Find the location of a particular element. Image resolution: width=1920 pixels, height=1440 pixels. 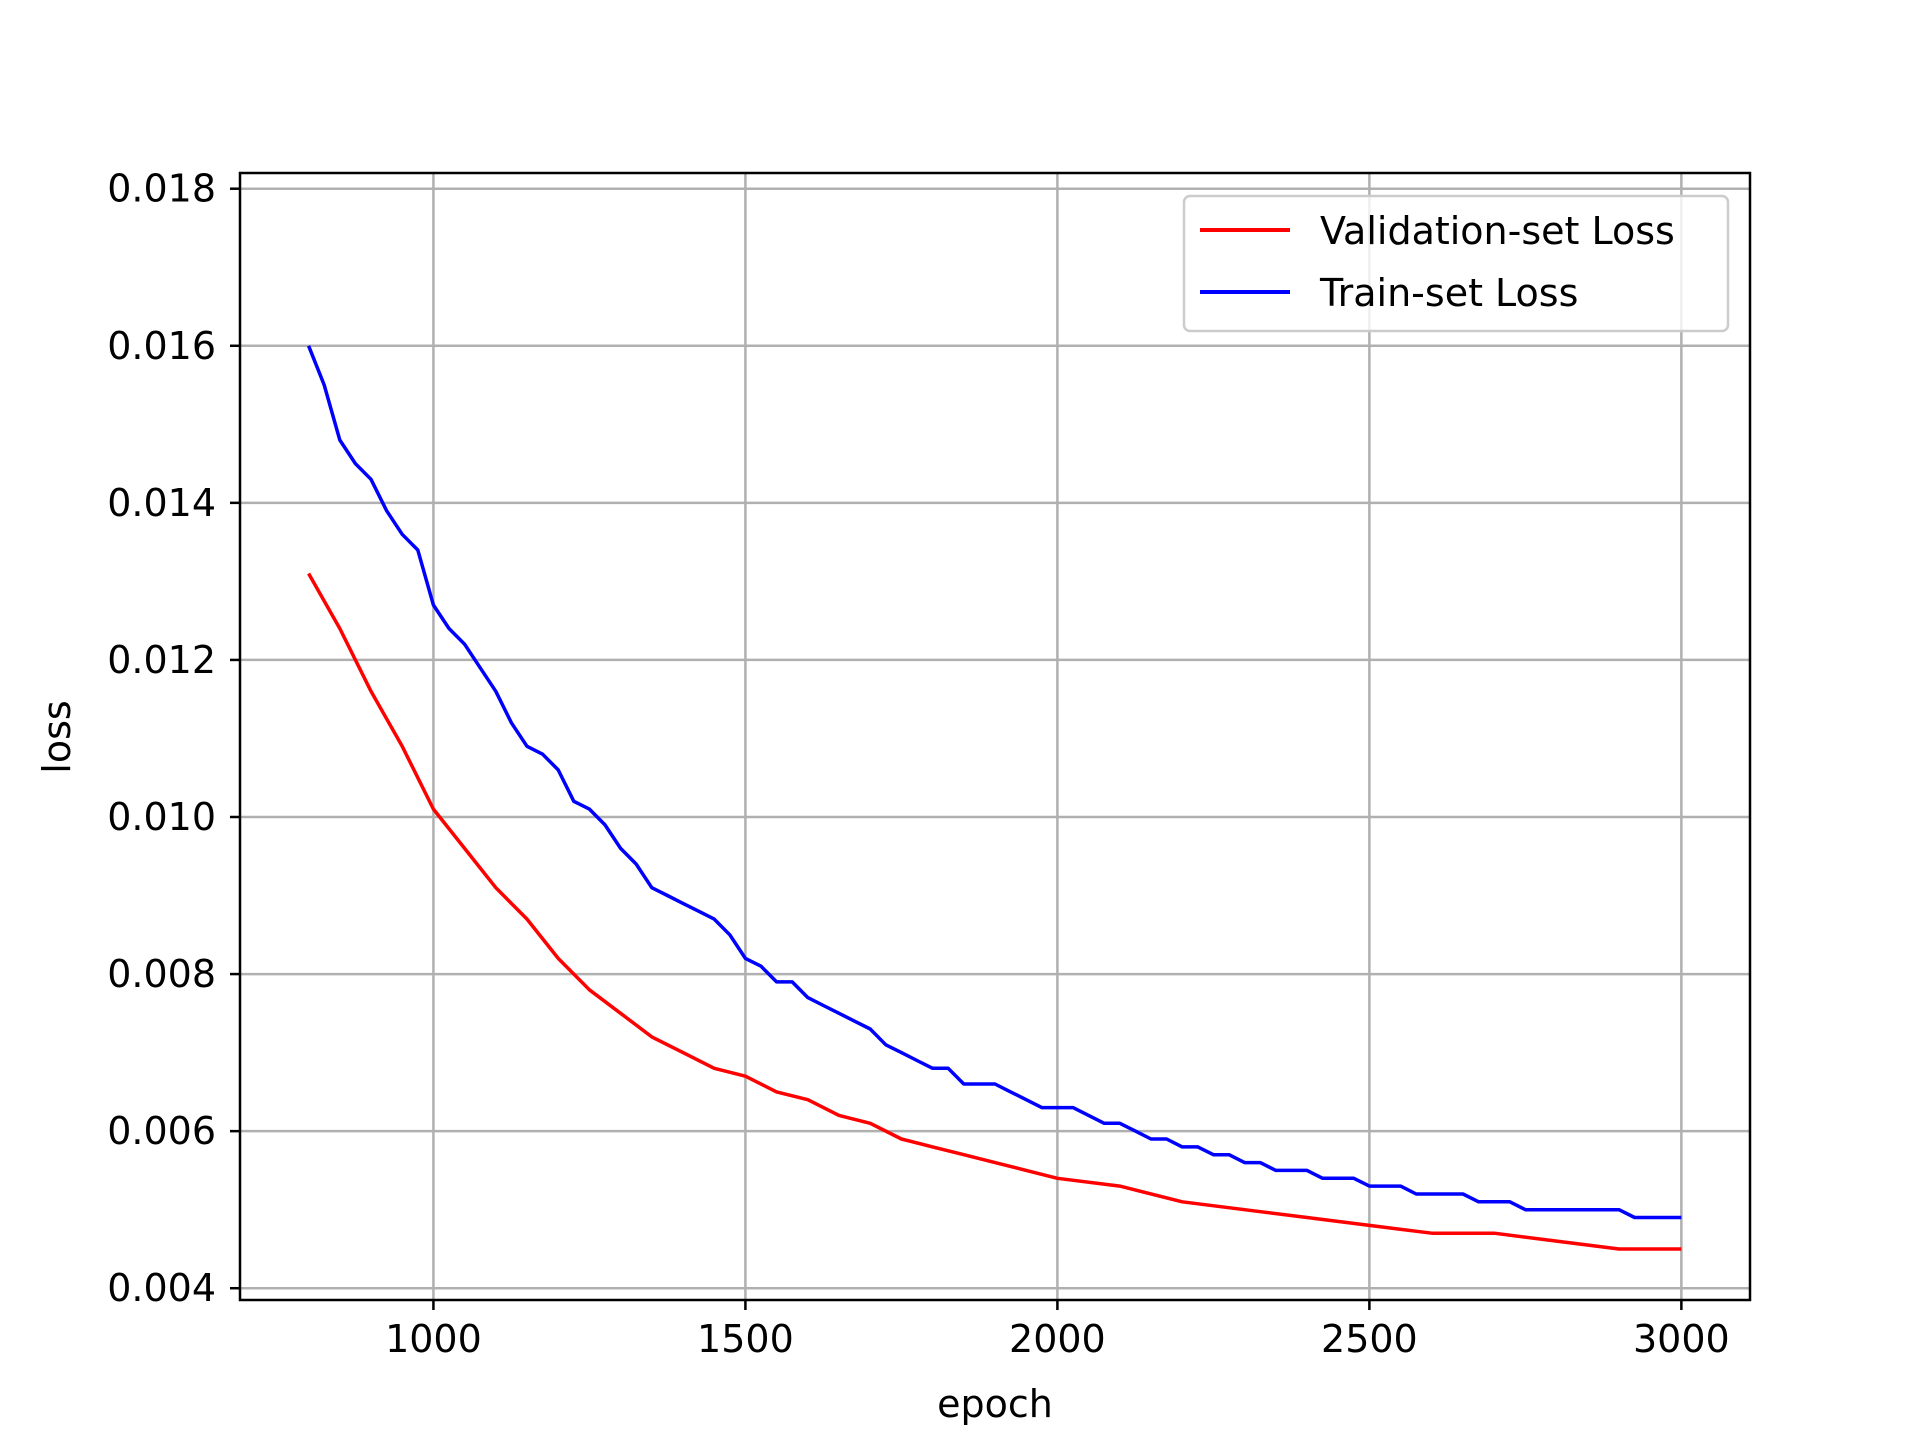

legend: Validation-set Loss Train-set Loss is located at coordinates (1456, 263).